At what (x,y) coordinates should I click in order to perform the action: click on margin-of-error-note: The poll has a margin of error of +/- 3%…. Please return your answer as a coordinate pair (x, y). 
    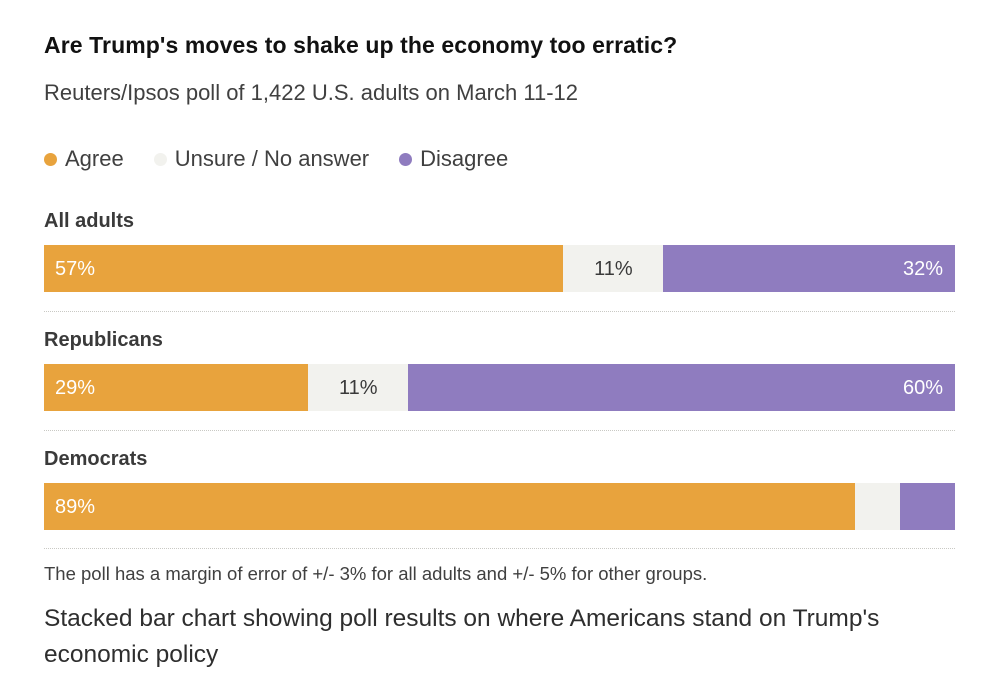
    Looking at the image, I should click on (376, 573).